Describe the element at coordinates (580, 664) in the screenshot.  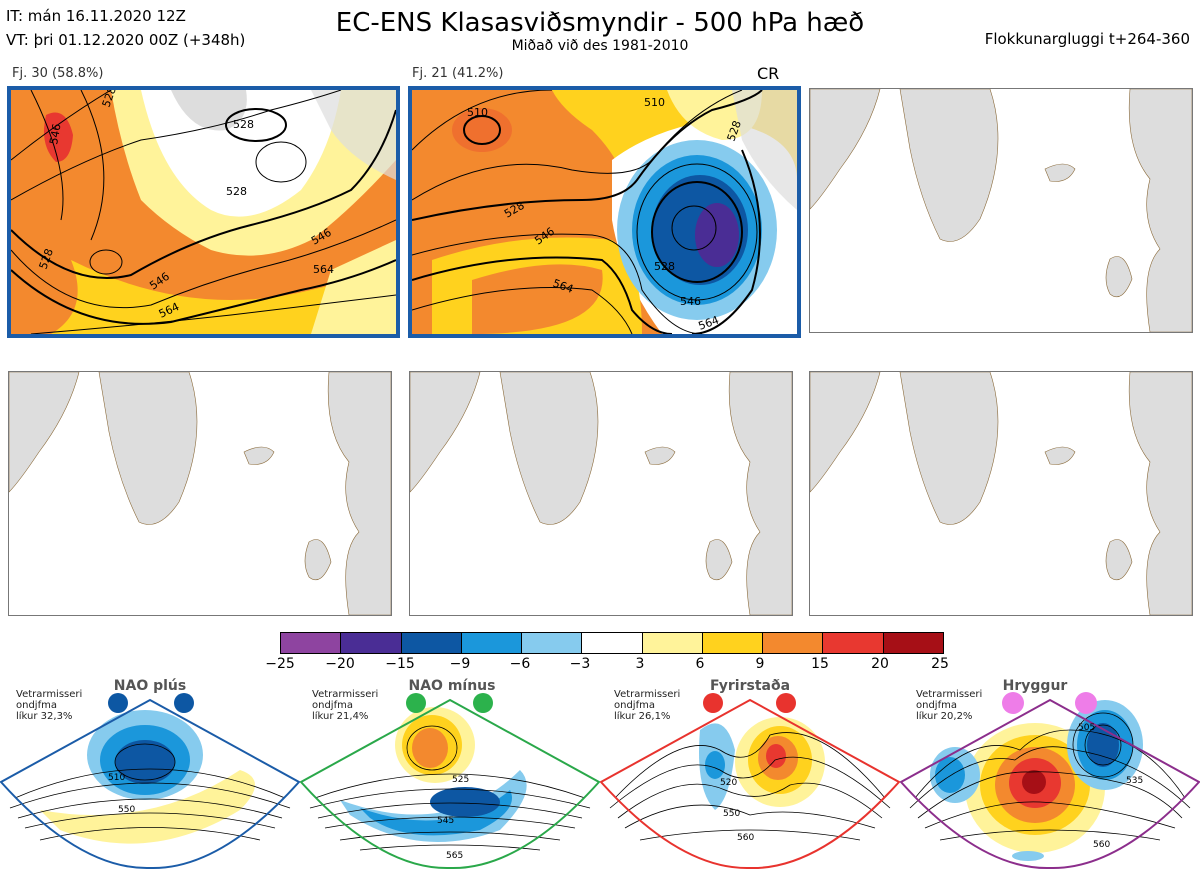
I see `colorbar-tick: −3` at that location.